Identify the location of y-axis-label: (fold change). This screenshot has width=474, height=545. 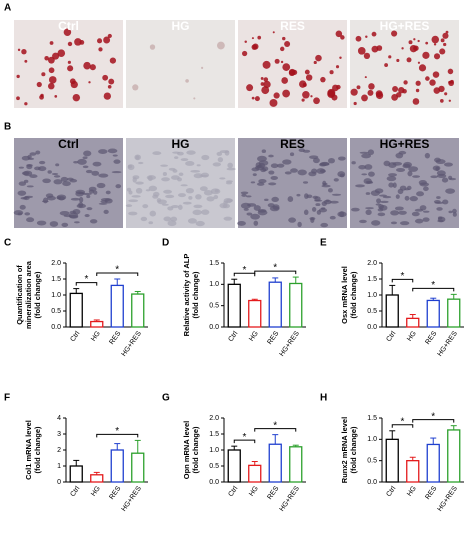
(195, 450).